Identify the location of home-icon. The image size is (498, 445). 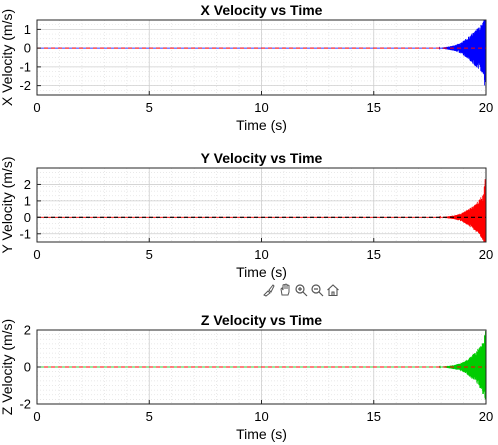
(333, 290).